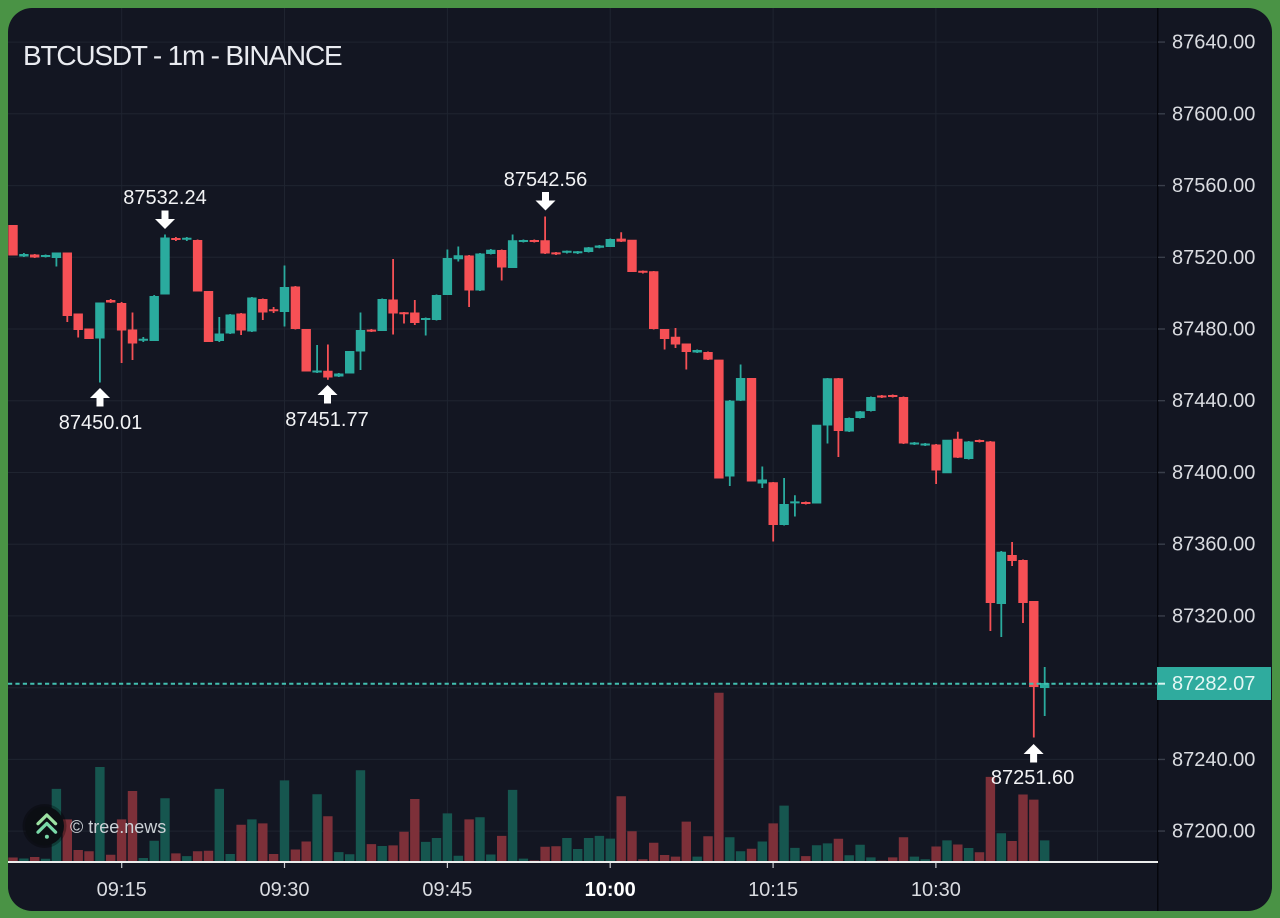 The height and width of the screenshot is (918, 1280). What do you see at coordinates (1213, 43) in the screenshot?
I see `svg-text: 87640.00` at bounding box center [1213, 43].